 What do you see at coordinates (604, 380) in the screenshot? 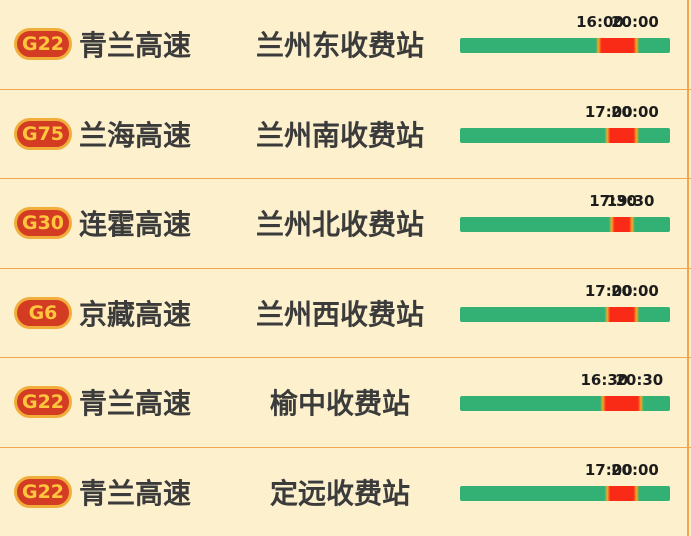
I see `congestion-start-time-label: 16:30` at bounding box center [604, 380].